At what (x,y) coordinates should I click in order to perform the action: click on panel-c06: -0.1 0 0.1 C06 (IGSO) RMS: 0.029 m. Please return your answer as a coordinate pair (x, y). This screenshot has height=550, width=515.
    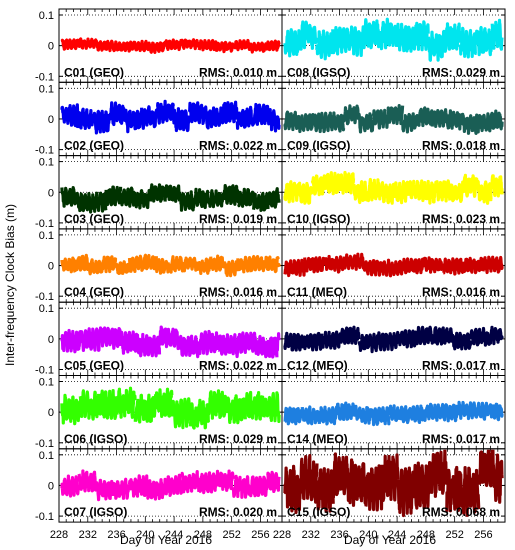
    Looking at the image, I should click on (159, 412).